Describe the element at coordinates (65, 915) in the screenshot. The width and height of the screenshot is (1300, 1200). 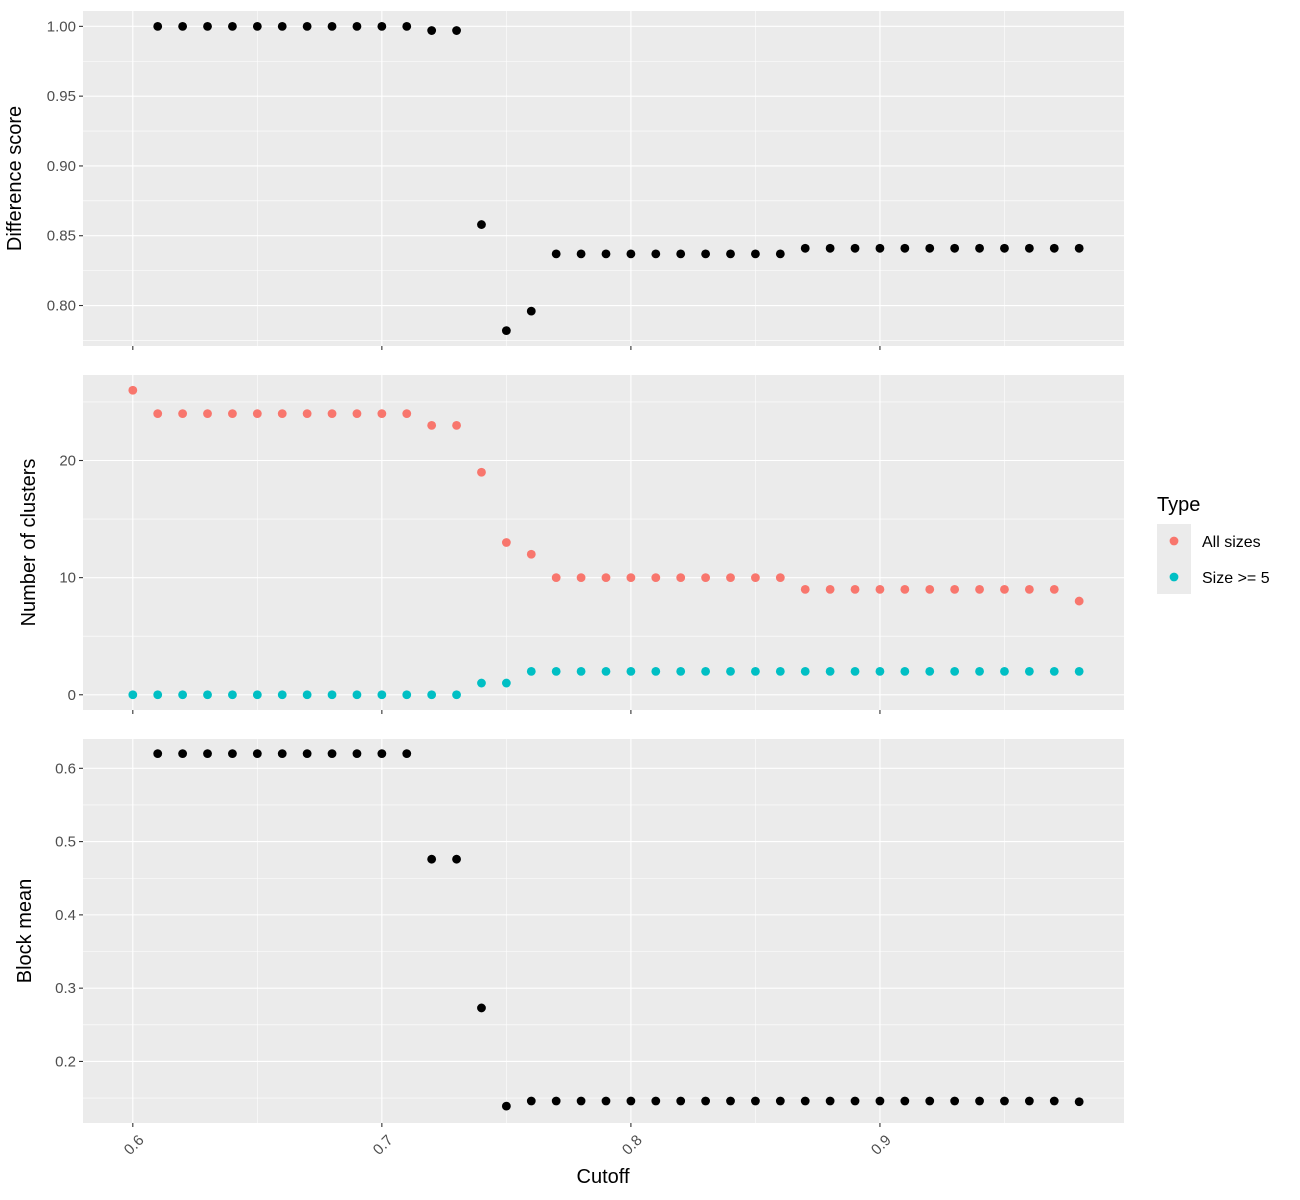
I see `y-tick-label: 0.4` at that location.